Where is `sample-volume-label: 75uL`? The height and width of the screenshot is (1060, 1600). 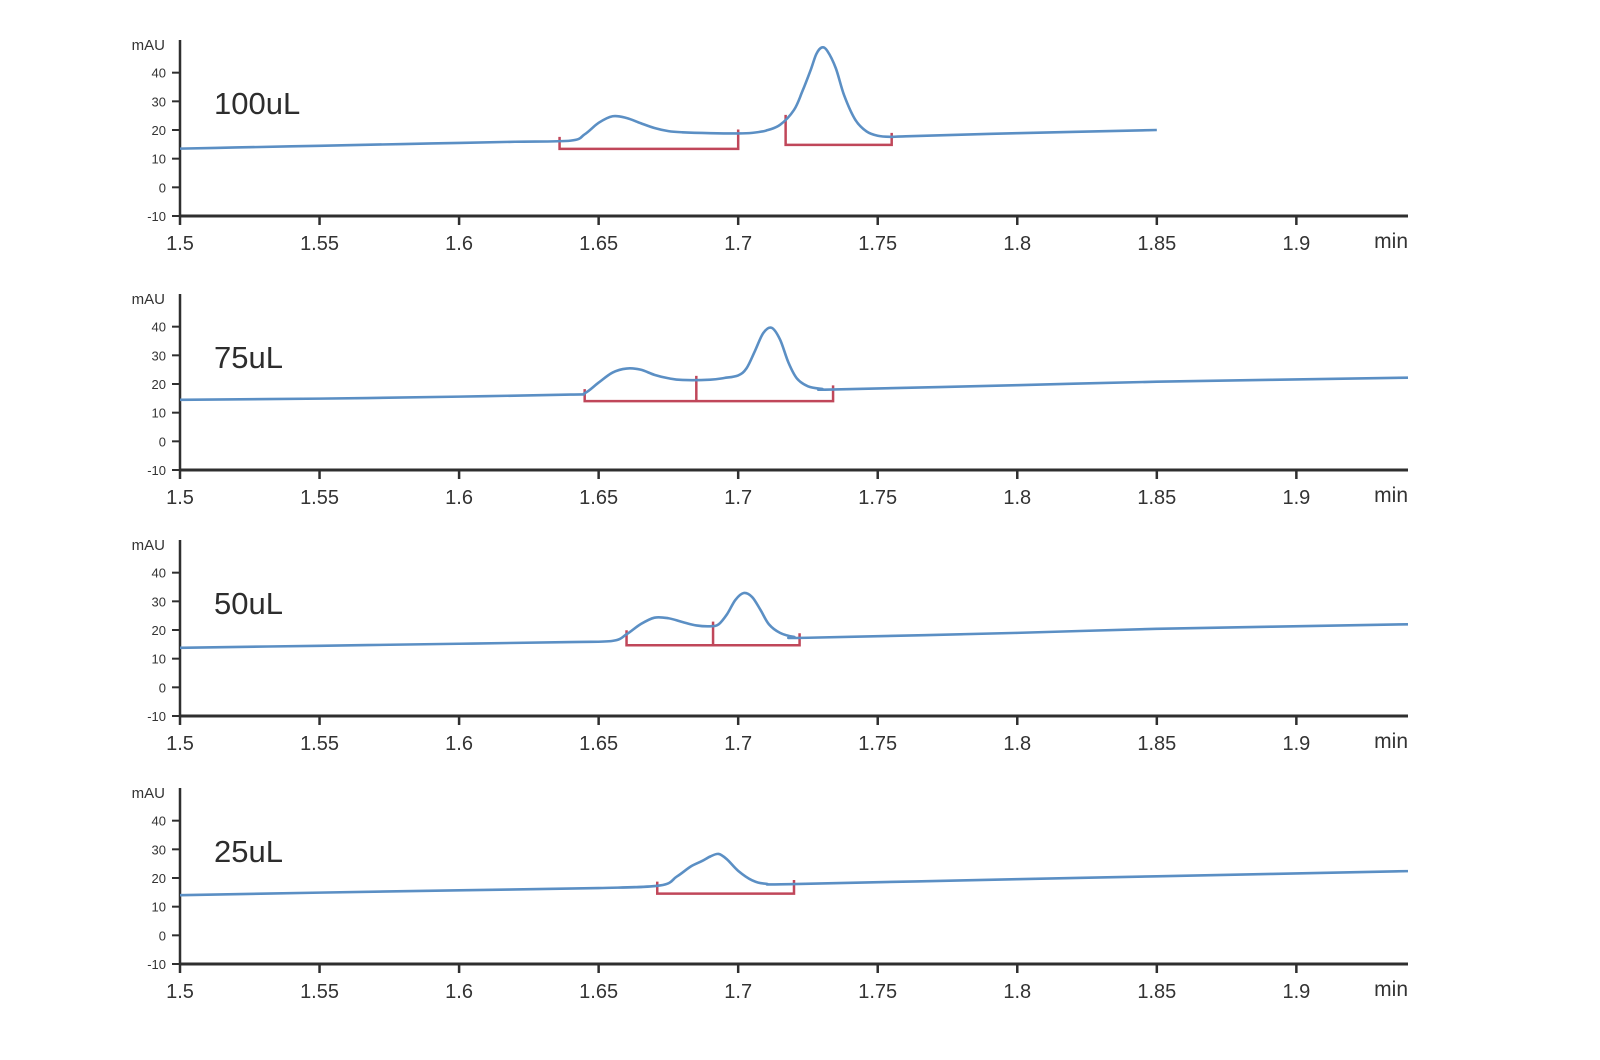 sample-volume-label: 75uL is located at coordinates (248, 357).